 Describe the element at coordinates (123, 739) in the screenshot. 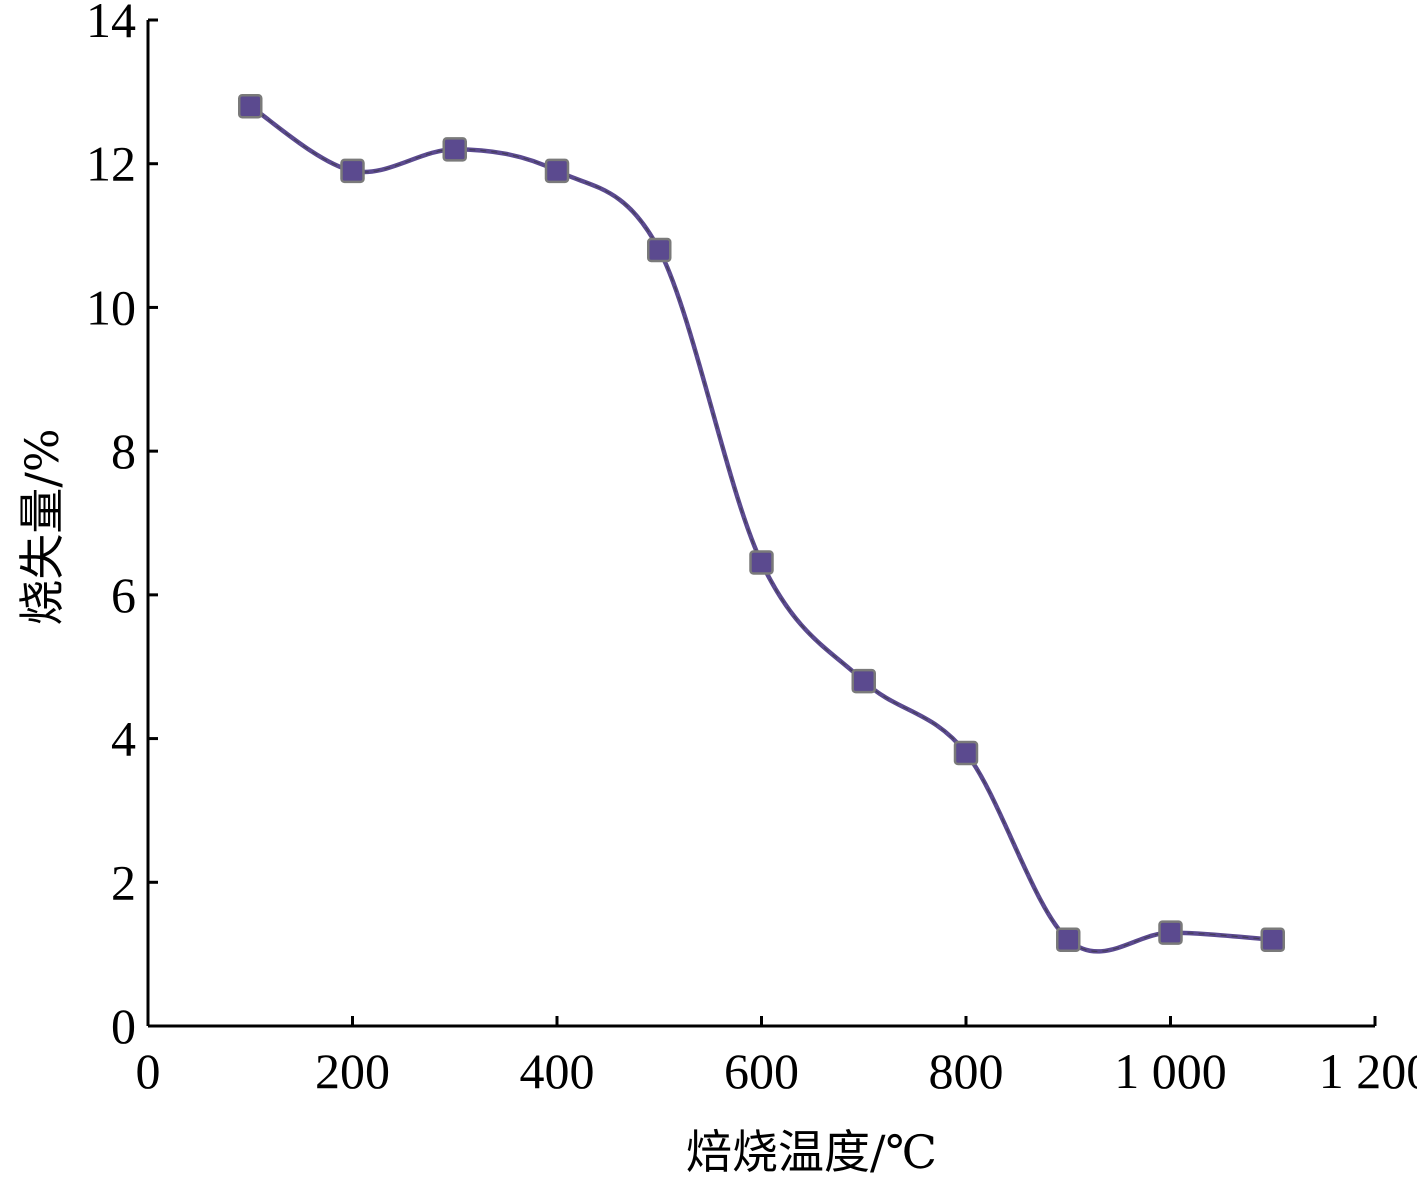

I see `y-tick-label: 4` at that location.